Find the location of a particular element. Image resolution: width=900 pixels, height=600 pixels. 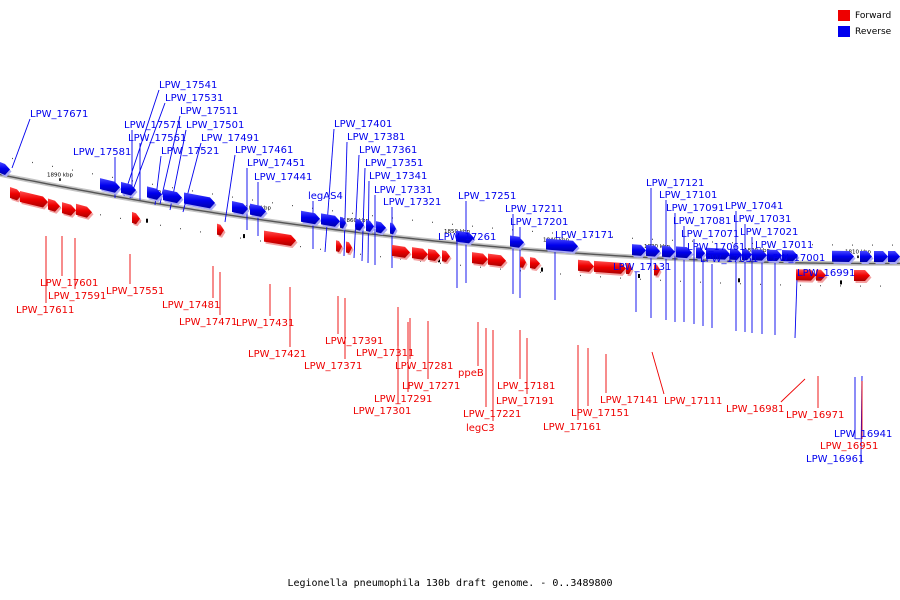

legend-forward: Forward is located at coordinates (864, 15).